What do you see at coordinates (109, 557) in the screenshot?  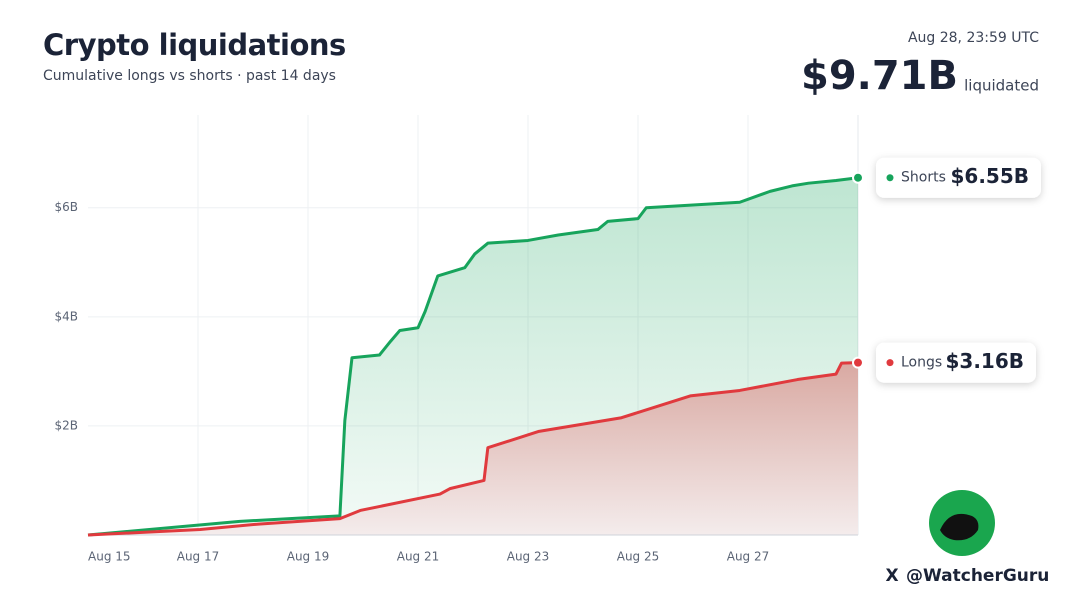 I see `x-tick-label: Aug 15` at bounding box center [109, 557].